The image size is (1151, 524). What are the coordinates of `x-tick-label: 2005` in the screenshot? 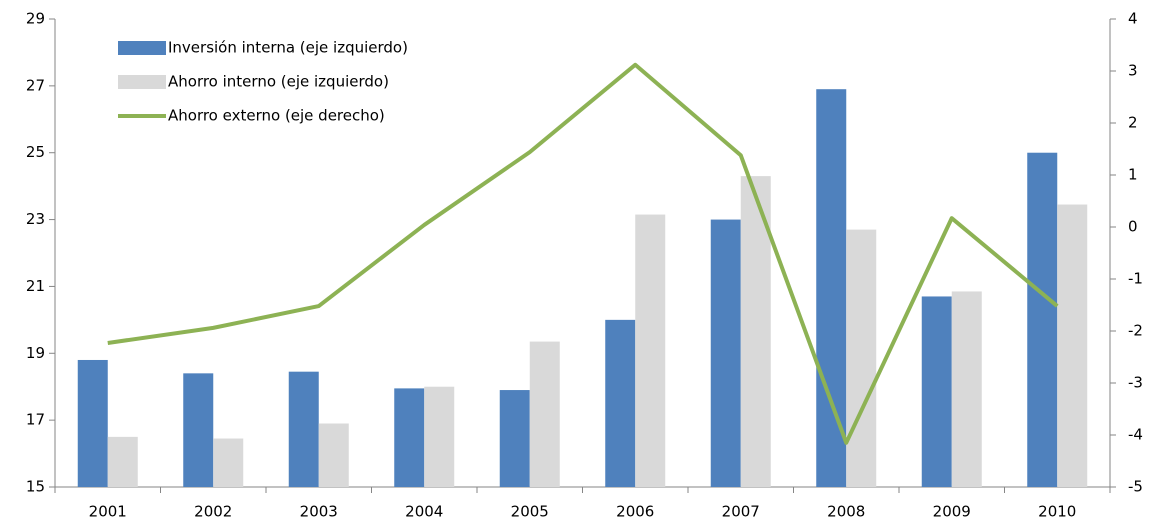 It's located at (530, 512).